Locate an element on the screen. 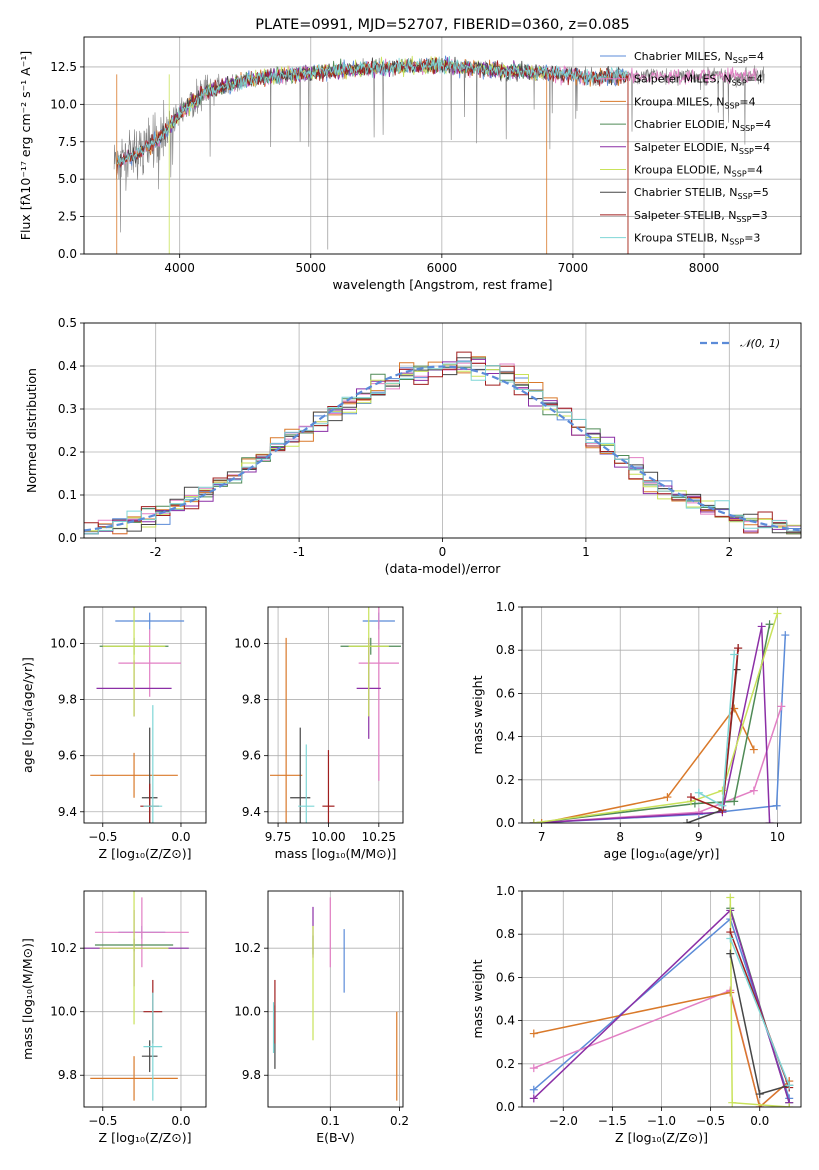 The image size is (819, 1170). legend-label: Salpeter STELIB, N is located at coordinates (685, 215).